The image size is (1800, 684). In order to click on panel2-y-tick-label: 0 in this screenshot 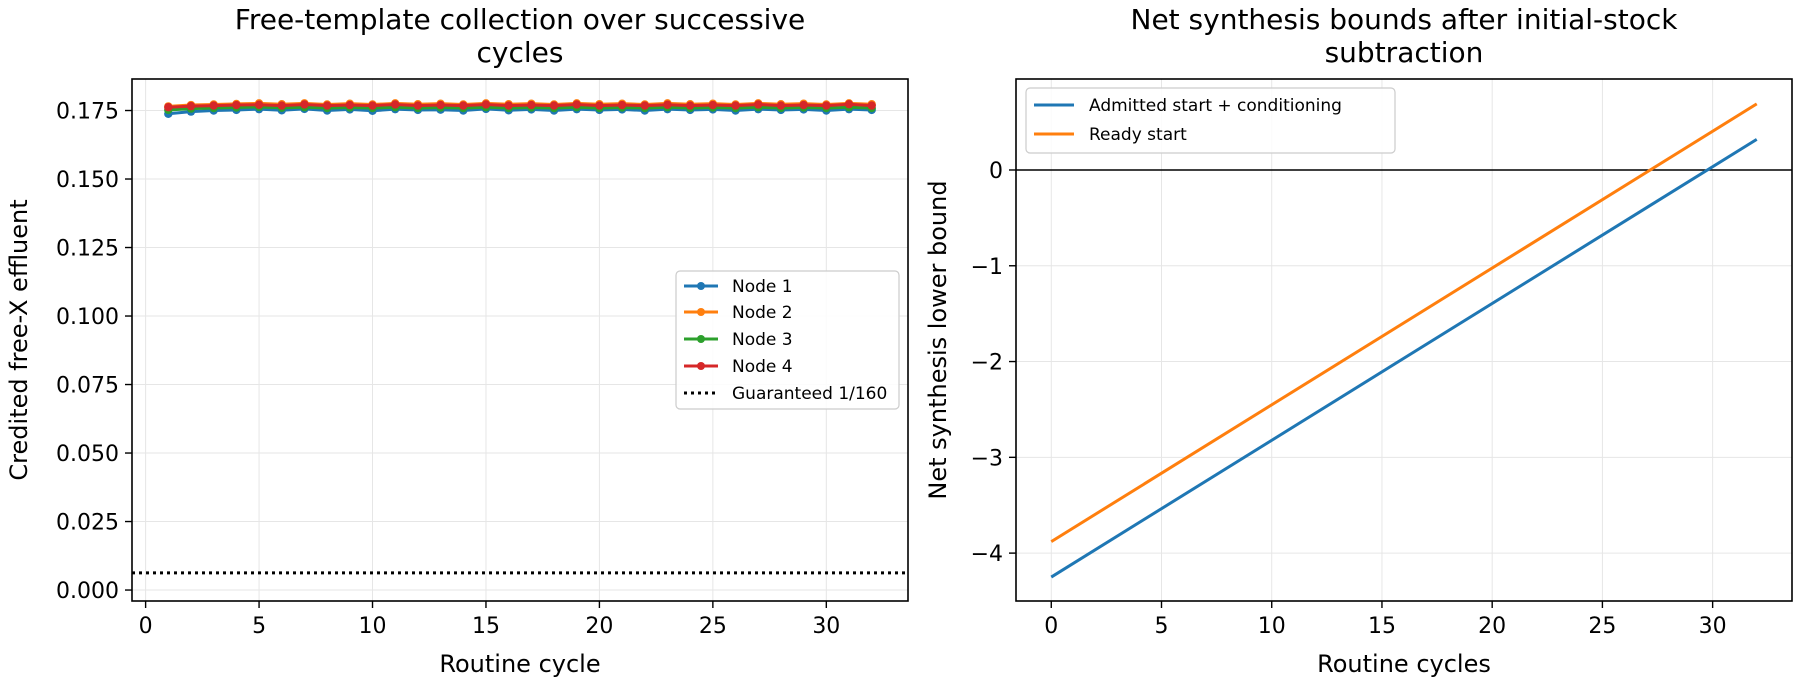, I will do `click(996, 171)`.